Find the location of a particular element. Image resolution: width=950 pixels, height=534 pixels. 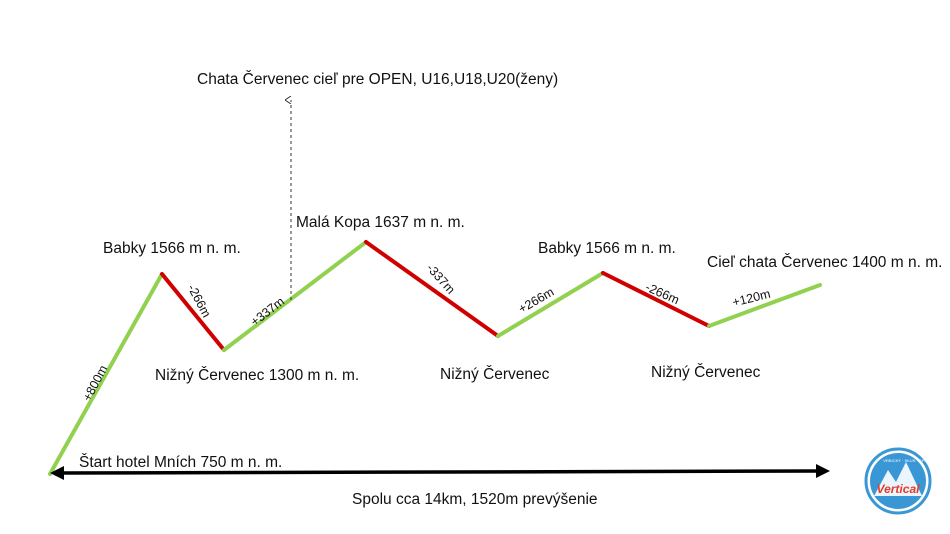

peak-babky-1-label: Babky 1566 m n. m. is located at coordinates (172, 248).